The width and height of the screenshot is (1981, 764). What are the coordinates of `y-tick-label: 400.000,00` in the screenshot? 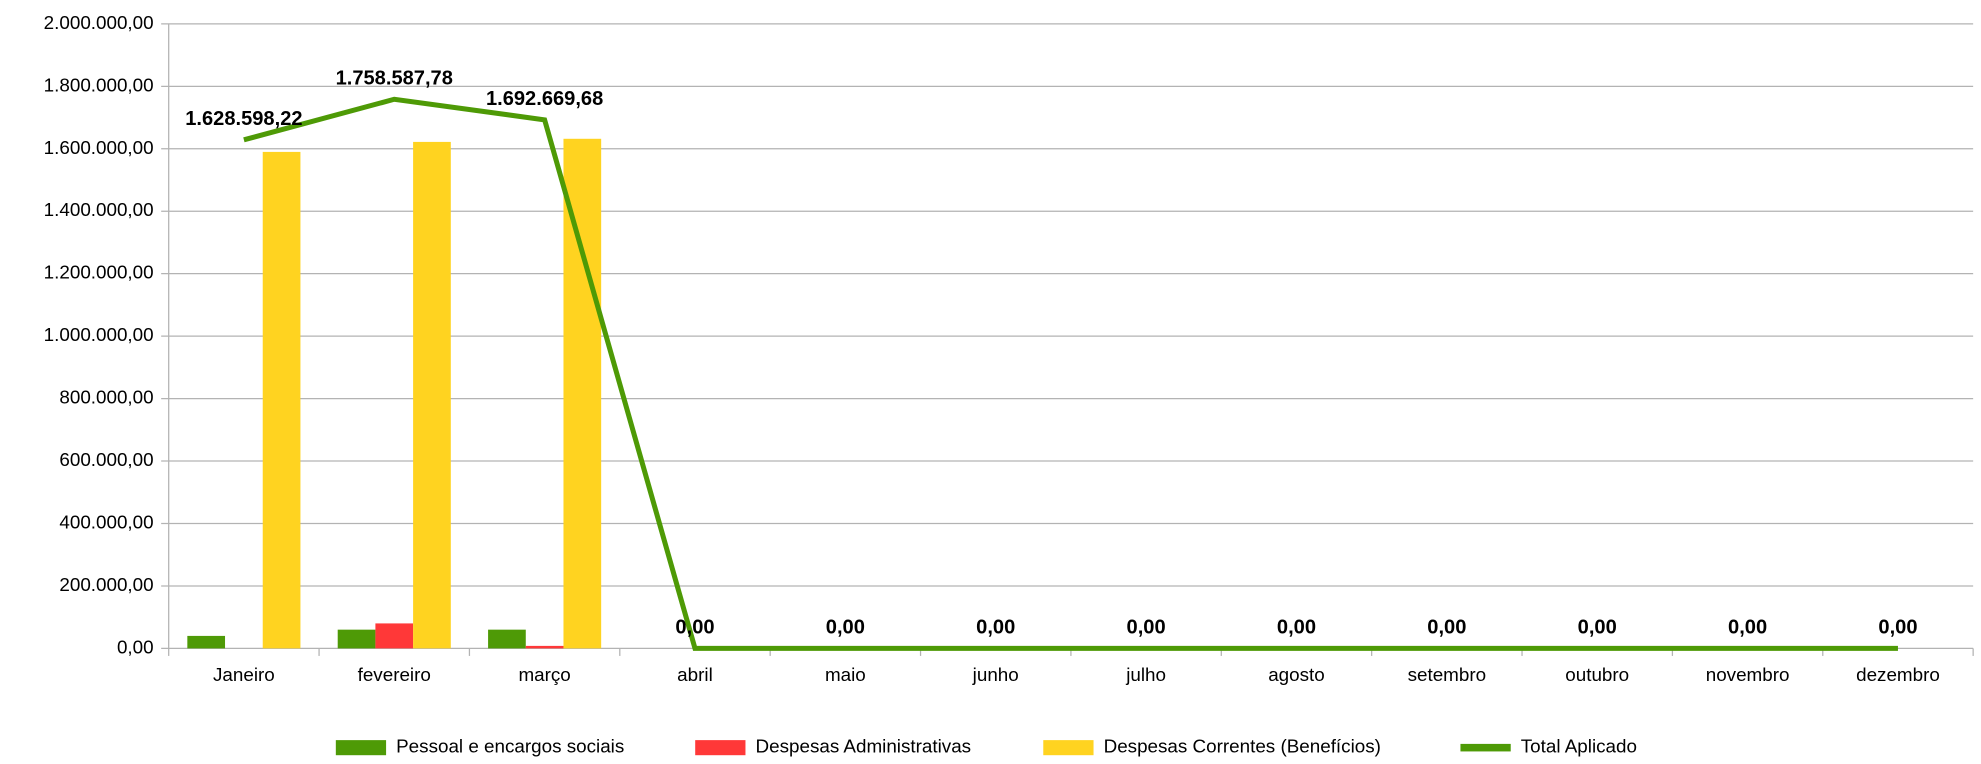 It's located at (106, 521).